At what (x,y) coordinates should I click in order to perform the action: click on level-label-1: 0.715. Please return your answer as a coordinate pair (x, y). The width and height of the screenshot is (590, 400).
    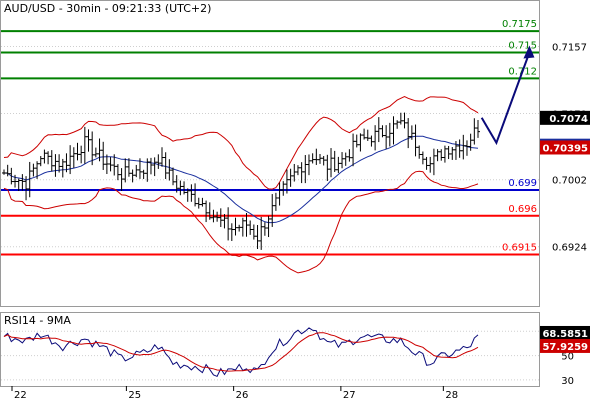
    Looking at the image, I should click on (522, 46).